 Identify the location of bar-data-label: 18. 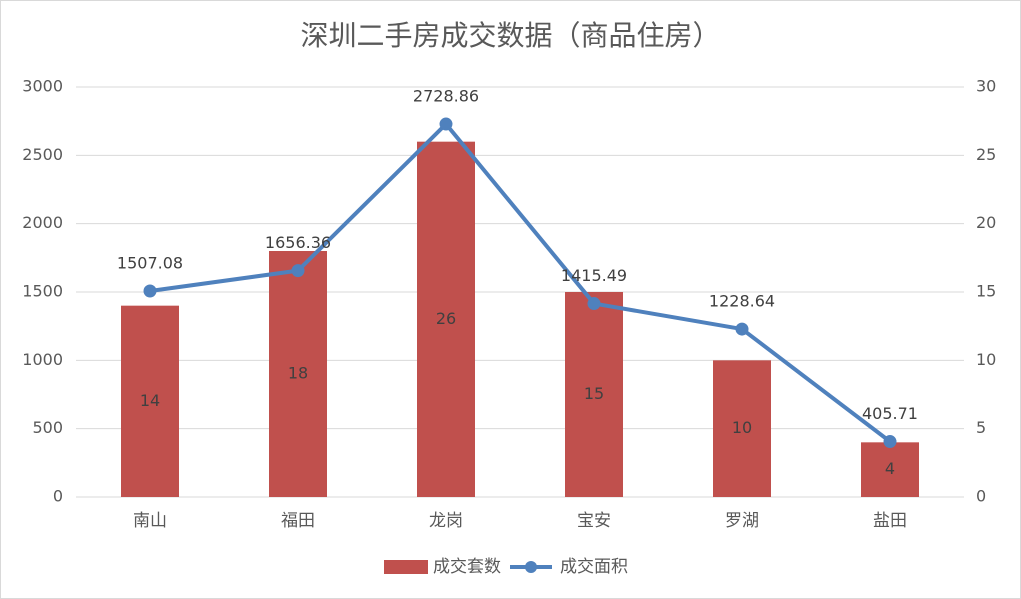
(298, 373).